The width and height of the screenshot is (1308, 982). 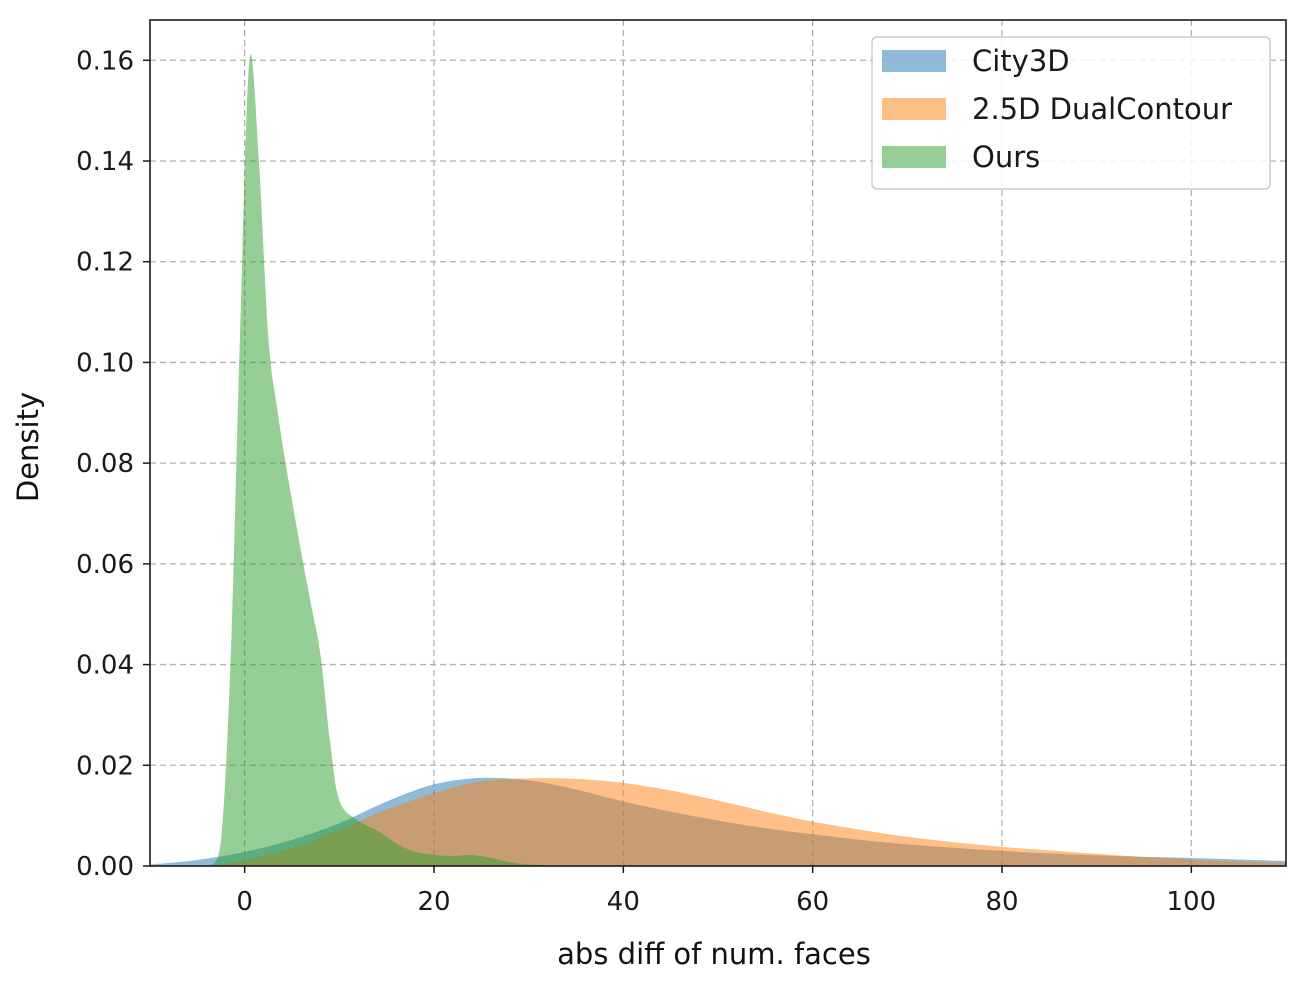 I want to click on legend-label-2-5d-dualcontour: 2.5D DualContour, so click(x=1102, y=109).